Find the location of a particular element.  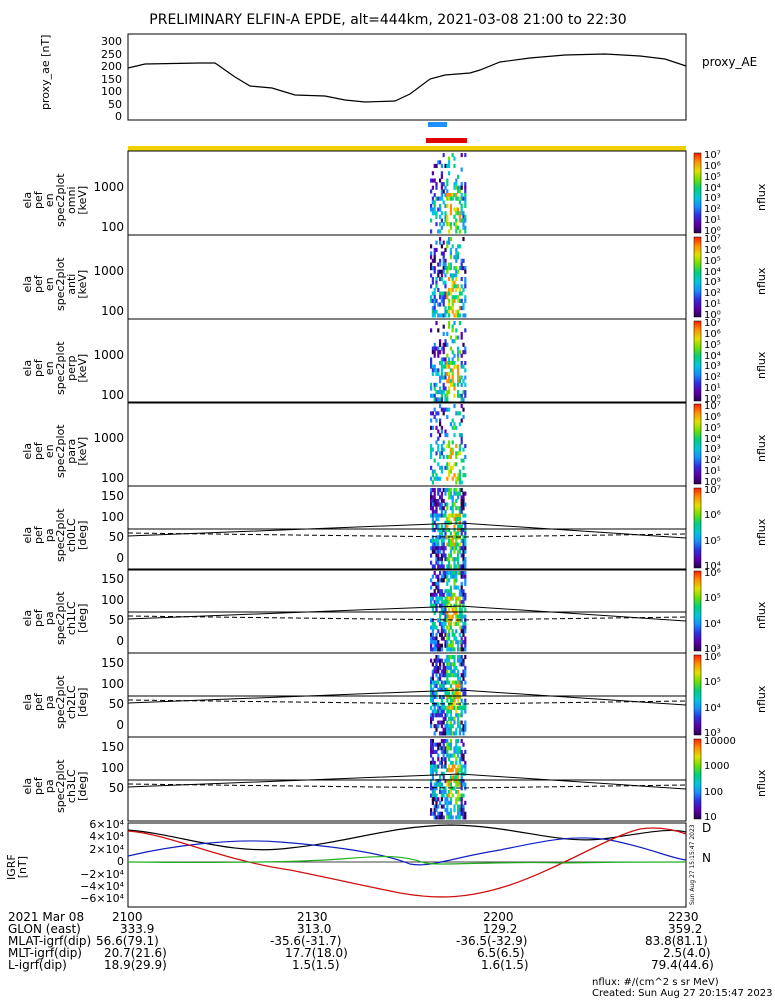

cbar-tick-omni: 10⁷ is located at coordinates (712, 155).